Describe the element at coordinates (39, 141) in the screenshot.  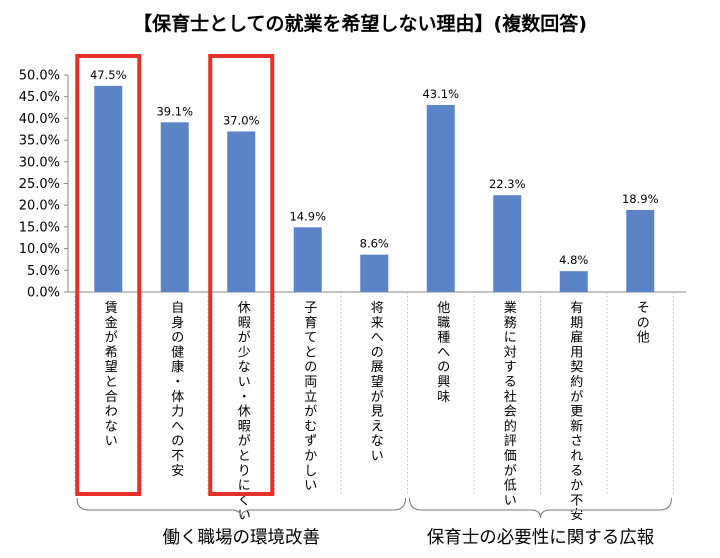
I see `y-tick-label: 35.0%` at that location.